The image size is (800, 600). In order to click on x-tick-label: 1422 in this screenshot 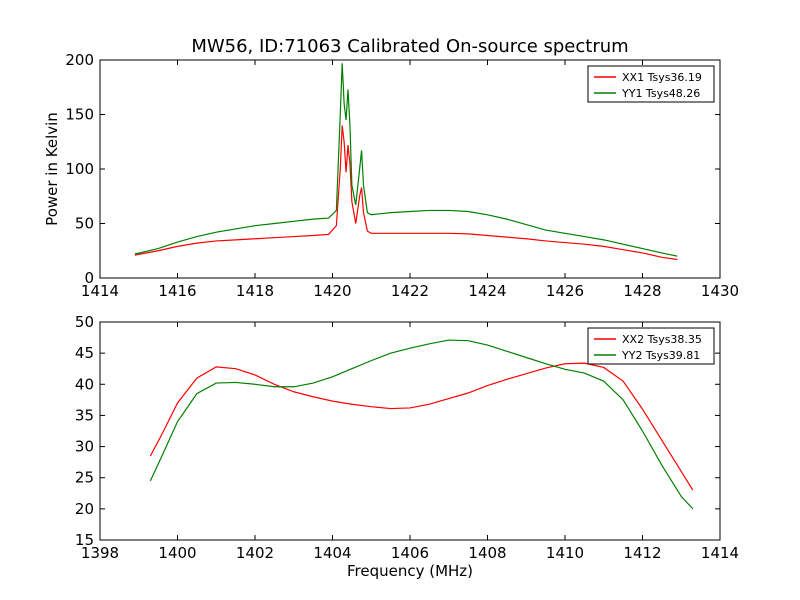, I will do `click(410, 291)`.